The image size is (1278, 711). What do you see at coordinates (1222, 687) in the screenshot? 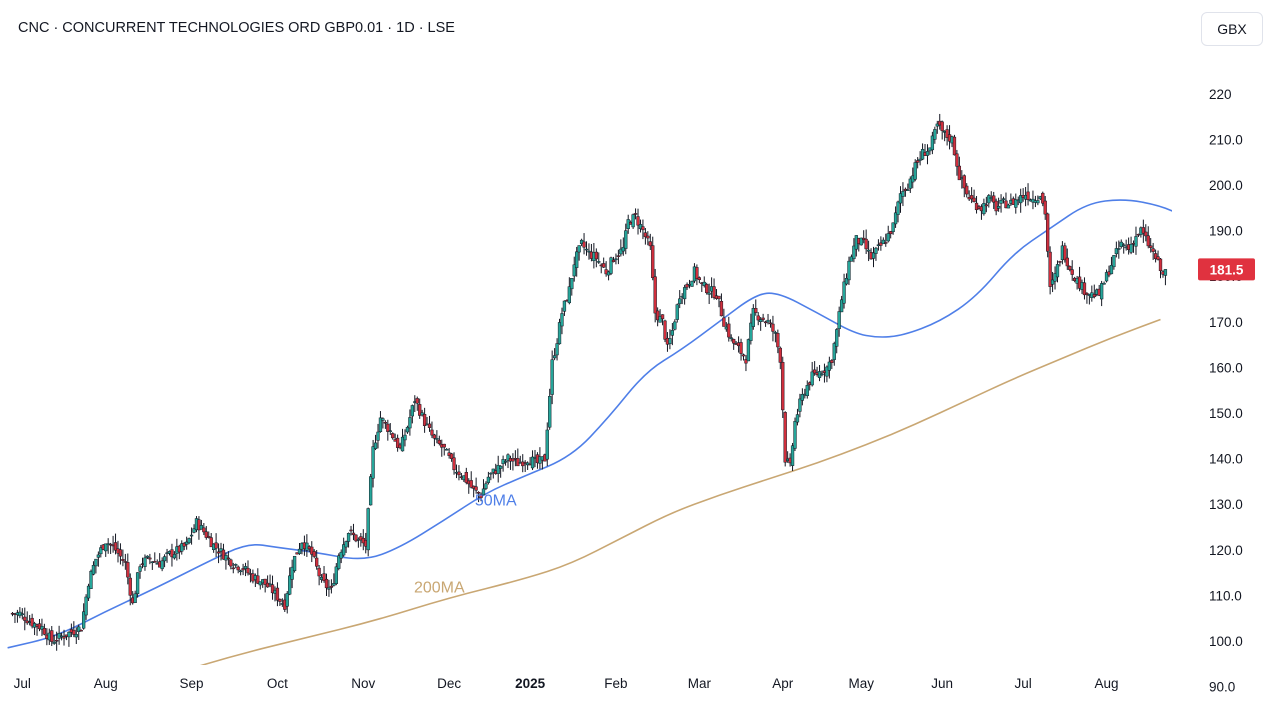
I see `price-tick-label: 90.0` at bounding box center [1222, 687].